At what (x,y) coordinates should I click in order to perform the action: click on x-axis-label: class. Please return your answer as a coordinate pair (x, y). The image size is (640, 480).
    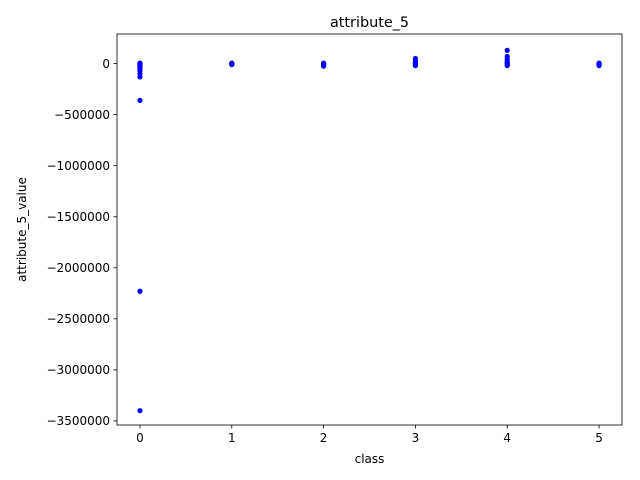
    Looking at the image, I should click on (370, 459).